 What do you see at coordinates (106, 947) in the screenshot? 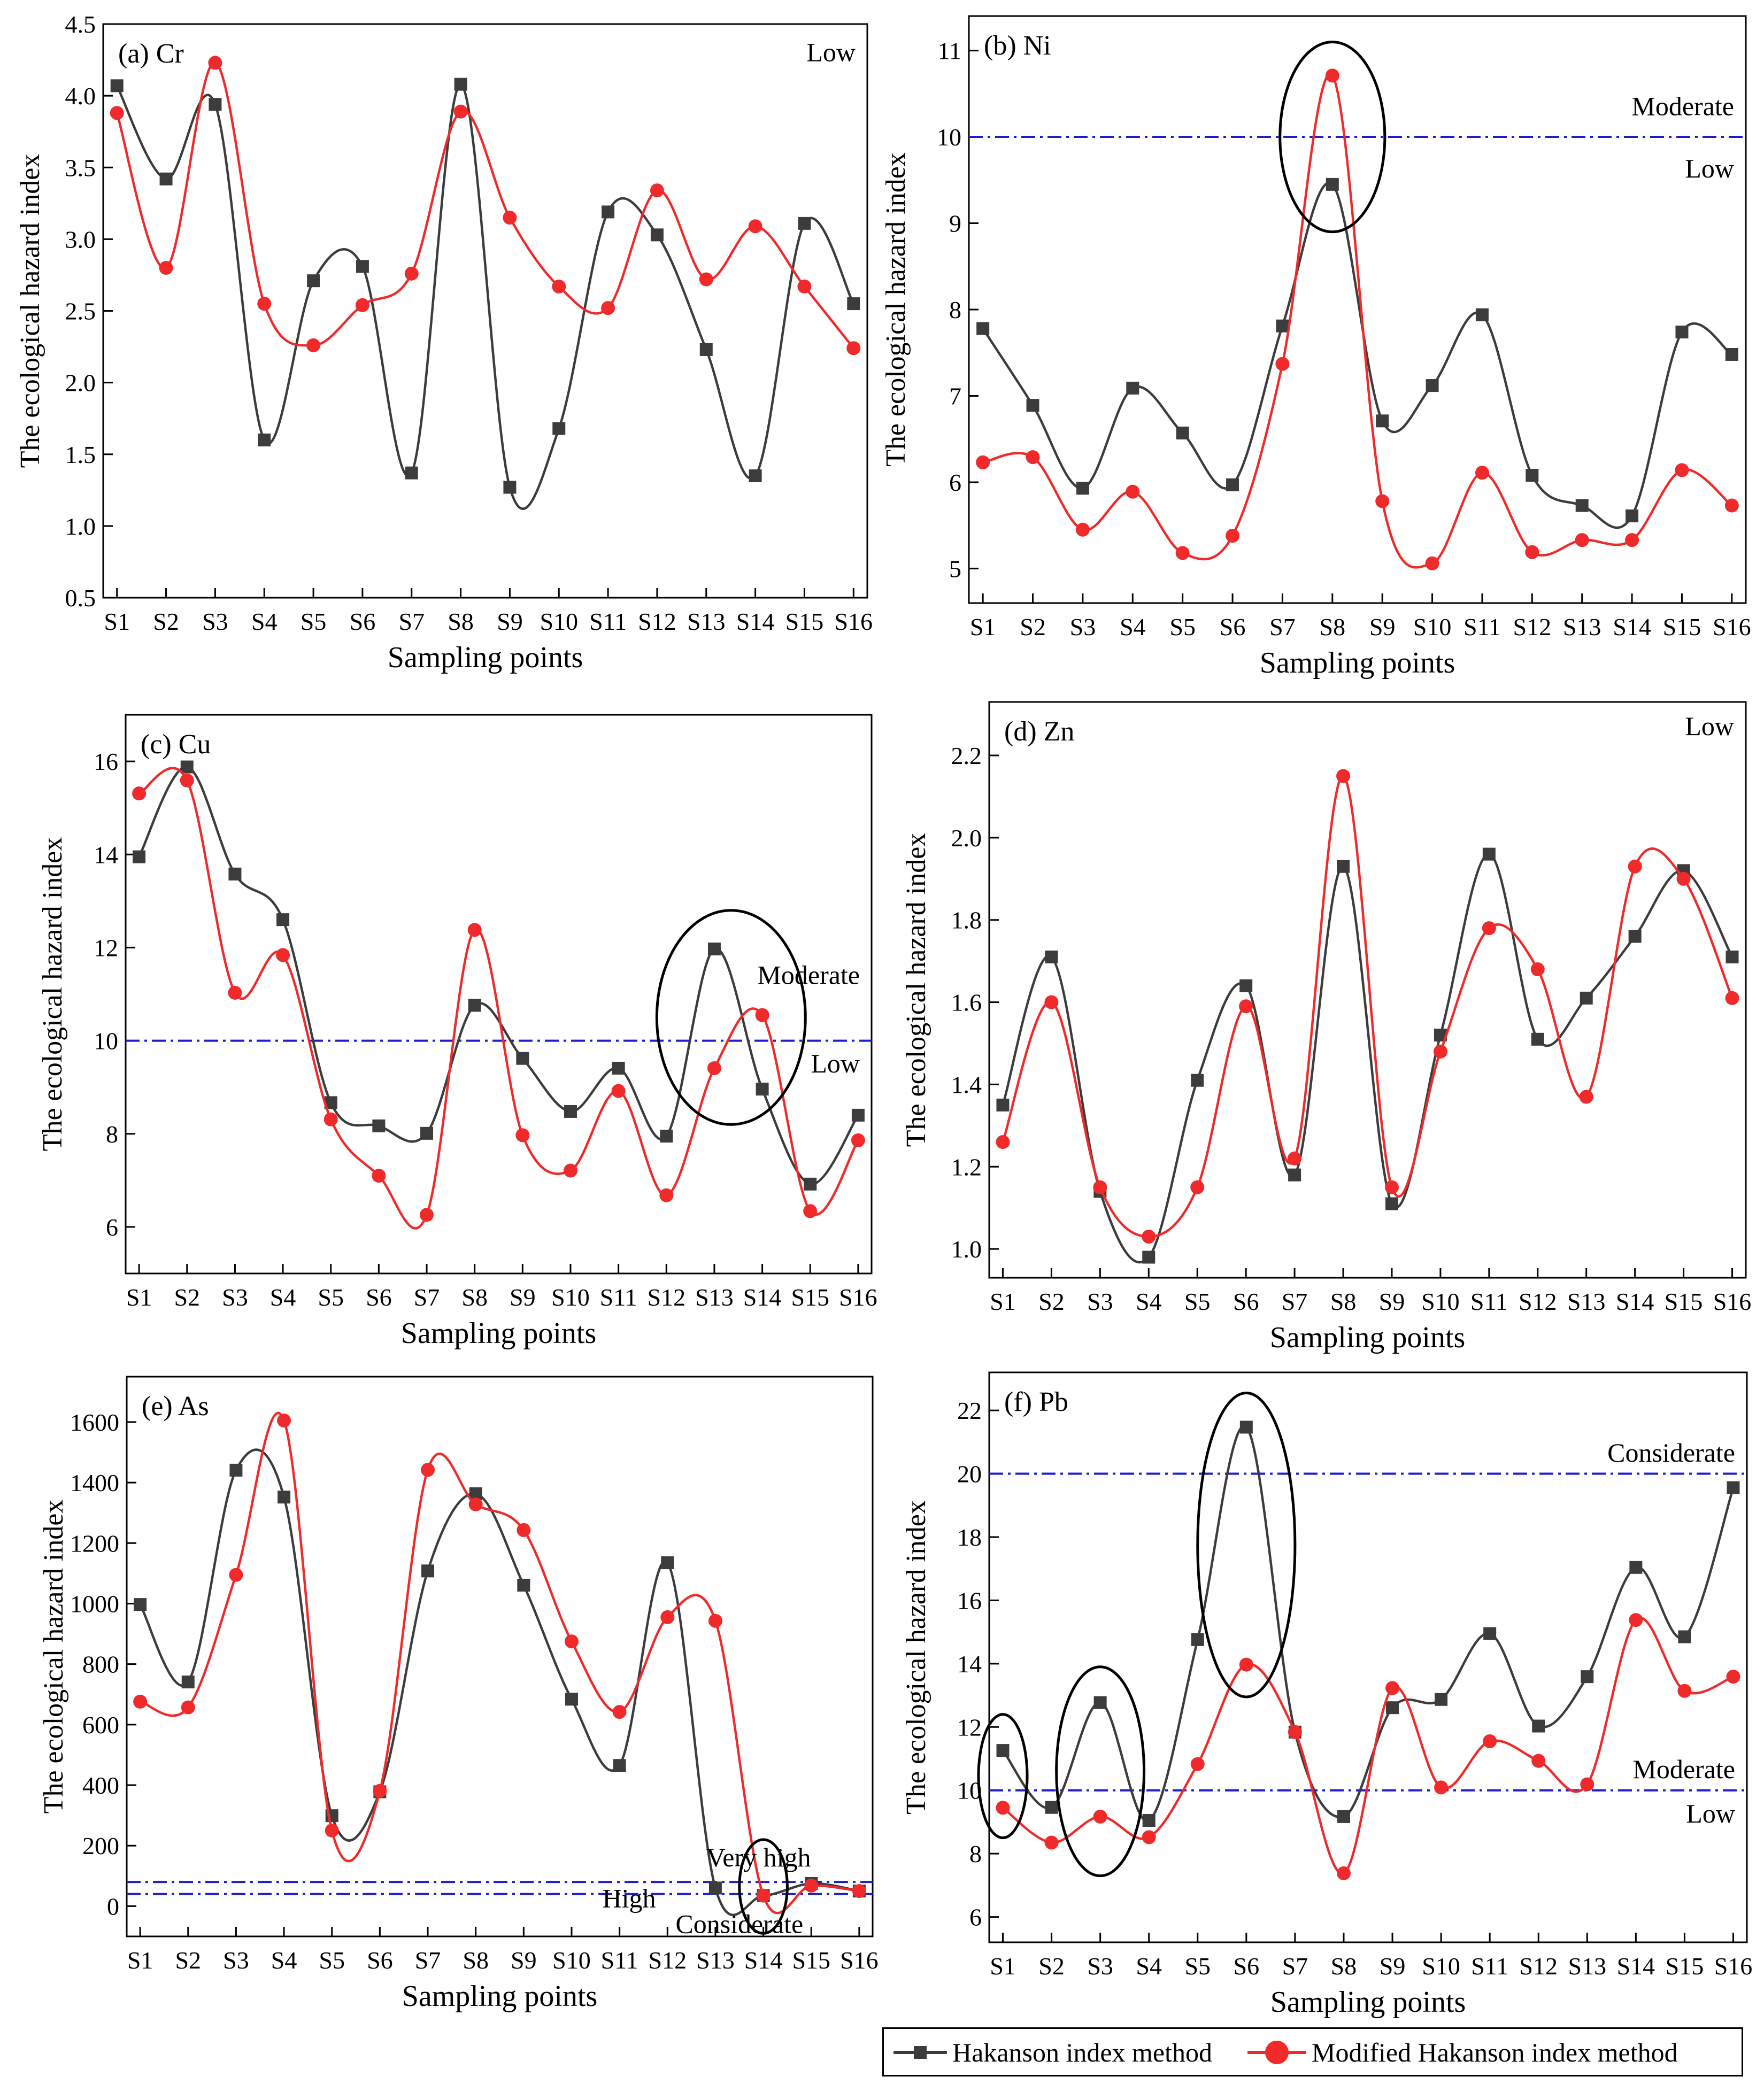
I see `y-tick-label: 12` at bounding box center [106, 947].